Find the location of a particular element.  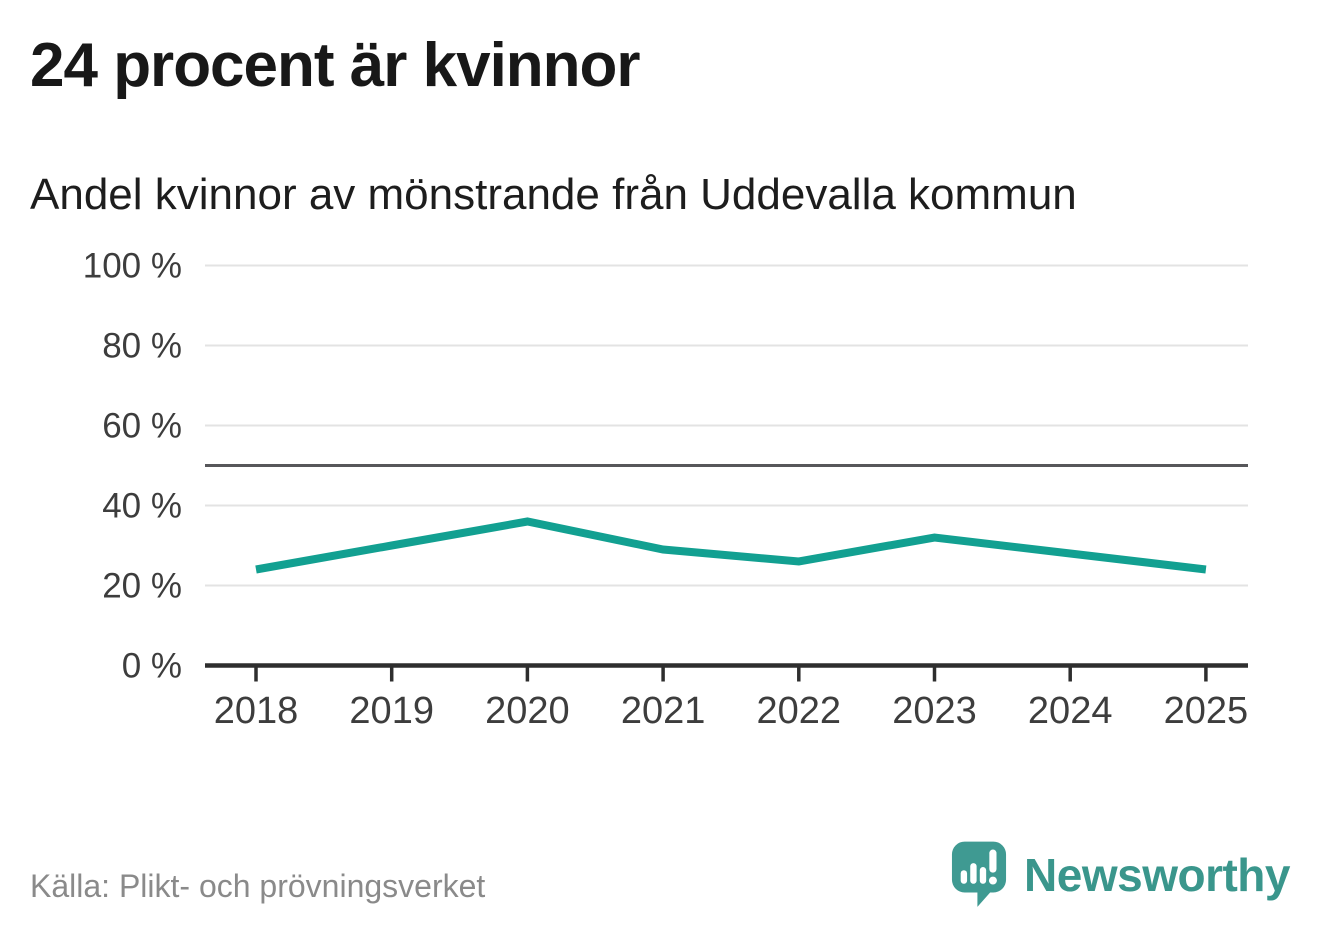

source-text: Källa: Plikt- och prövningsverket is located at coordinates (258, 886).